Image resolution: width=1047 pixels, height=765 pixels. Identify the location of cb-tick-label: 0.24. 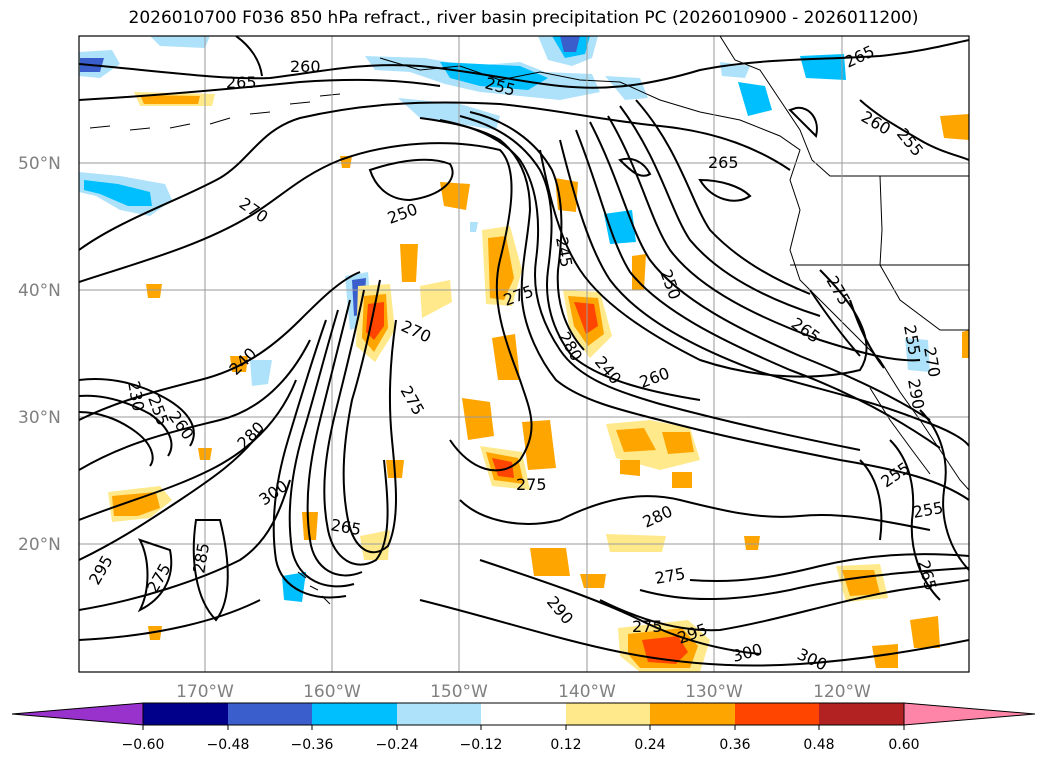
(649, 745).